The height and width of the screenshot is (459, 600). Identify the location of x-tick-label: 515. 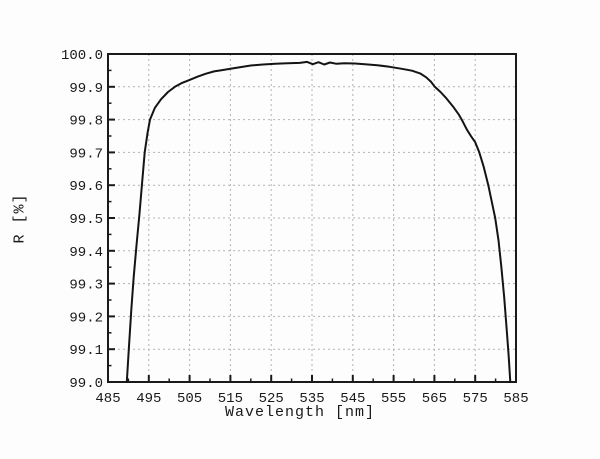
(230, 399).